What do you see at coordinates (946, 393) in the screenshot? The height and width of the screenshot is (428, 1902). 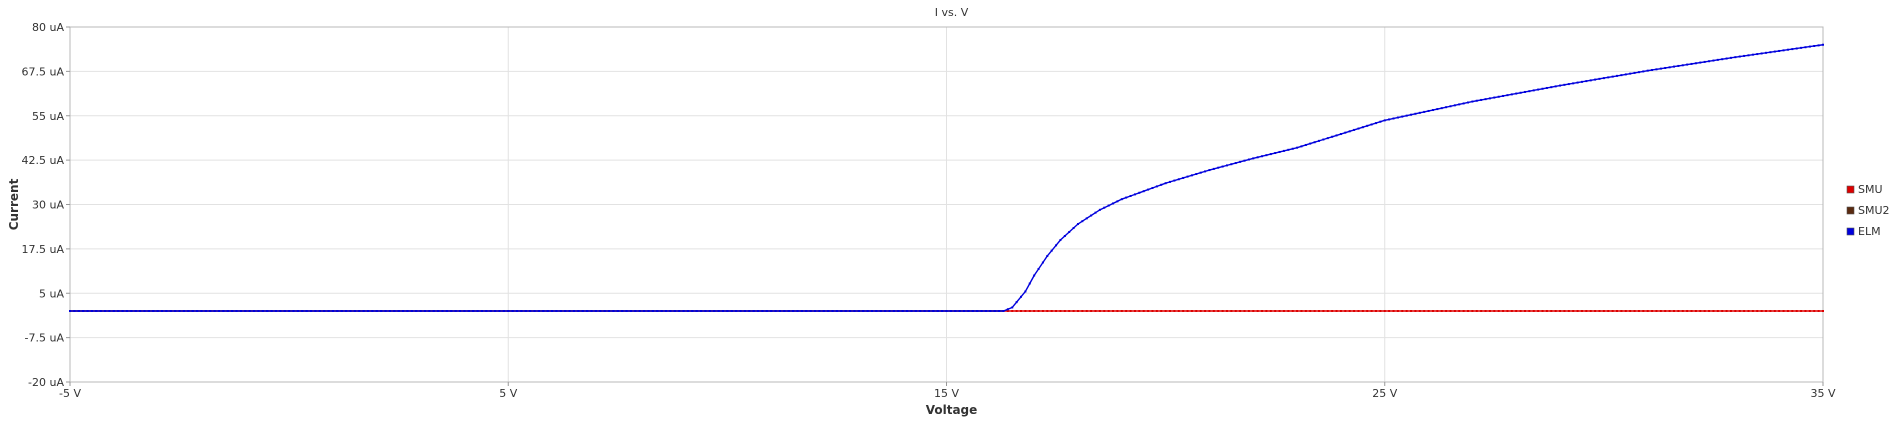 I see `x-tick-label: 15 V` at bounding box center [946, 393].